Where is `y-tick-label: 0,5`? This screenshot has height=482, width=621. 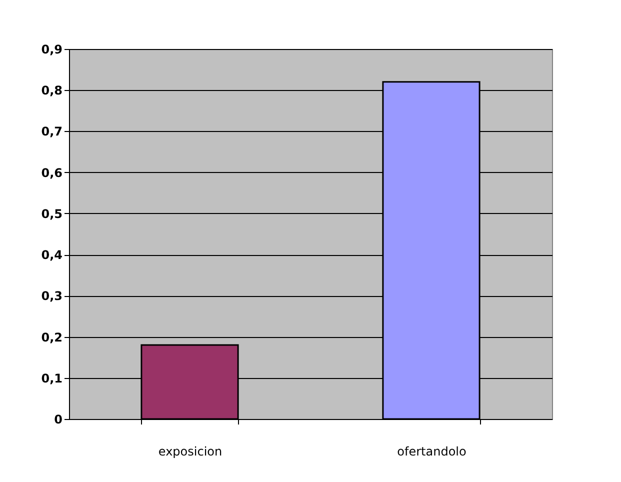 y-tick-label: 0,5 is located at coordinates (51, 213).